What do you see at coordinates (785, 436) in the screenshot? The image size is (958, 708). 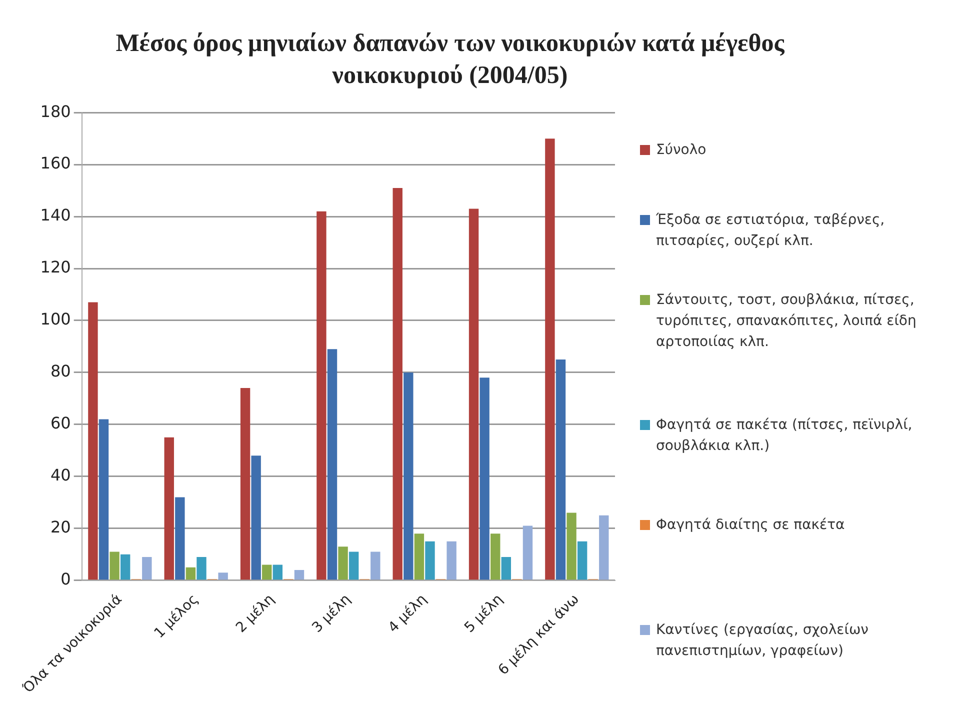 I see `legend-label: Φαγητά σε πακέτα (πίτσες, πεϊνιρλί, σουβλάκια κλπ.)` at bounding box center [785, 436].